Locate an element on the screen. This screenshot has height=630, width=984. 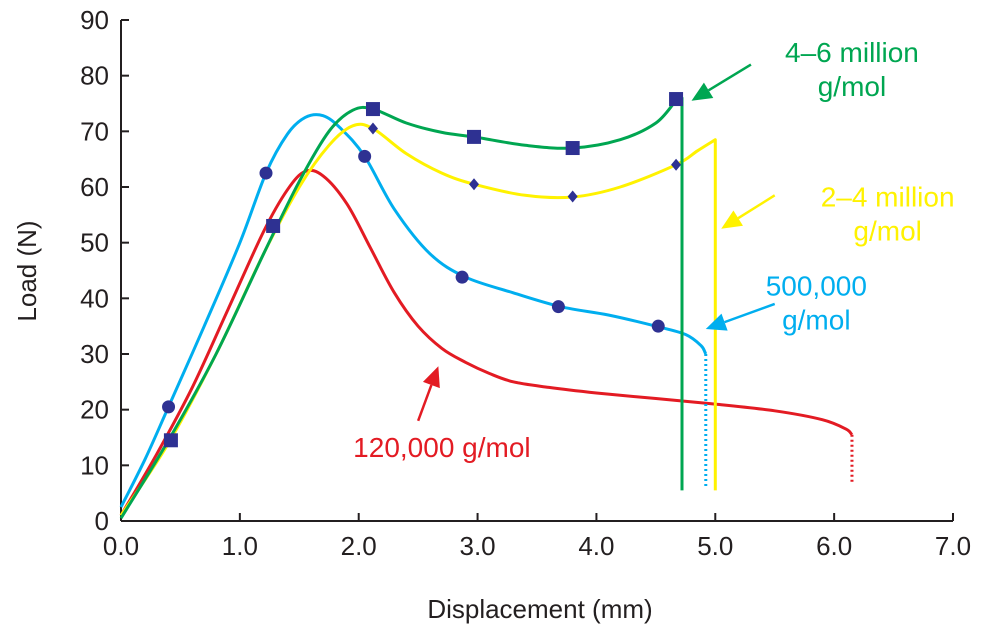
y-tick-label: 20 is located at coordinates (94, 410).